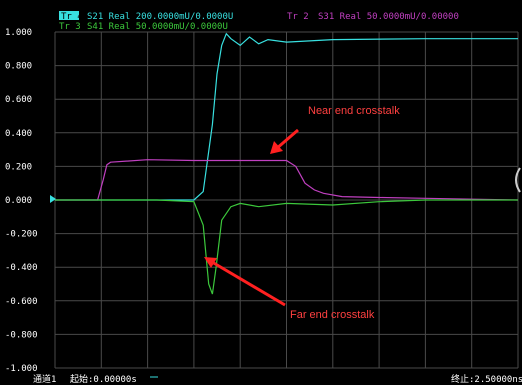 The image size is (522, 385). I want to click on arrow-near-end-head, so click(276, 147).